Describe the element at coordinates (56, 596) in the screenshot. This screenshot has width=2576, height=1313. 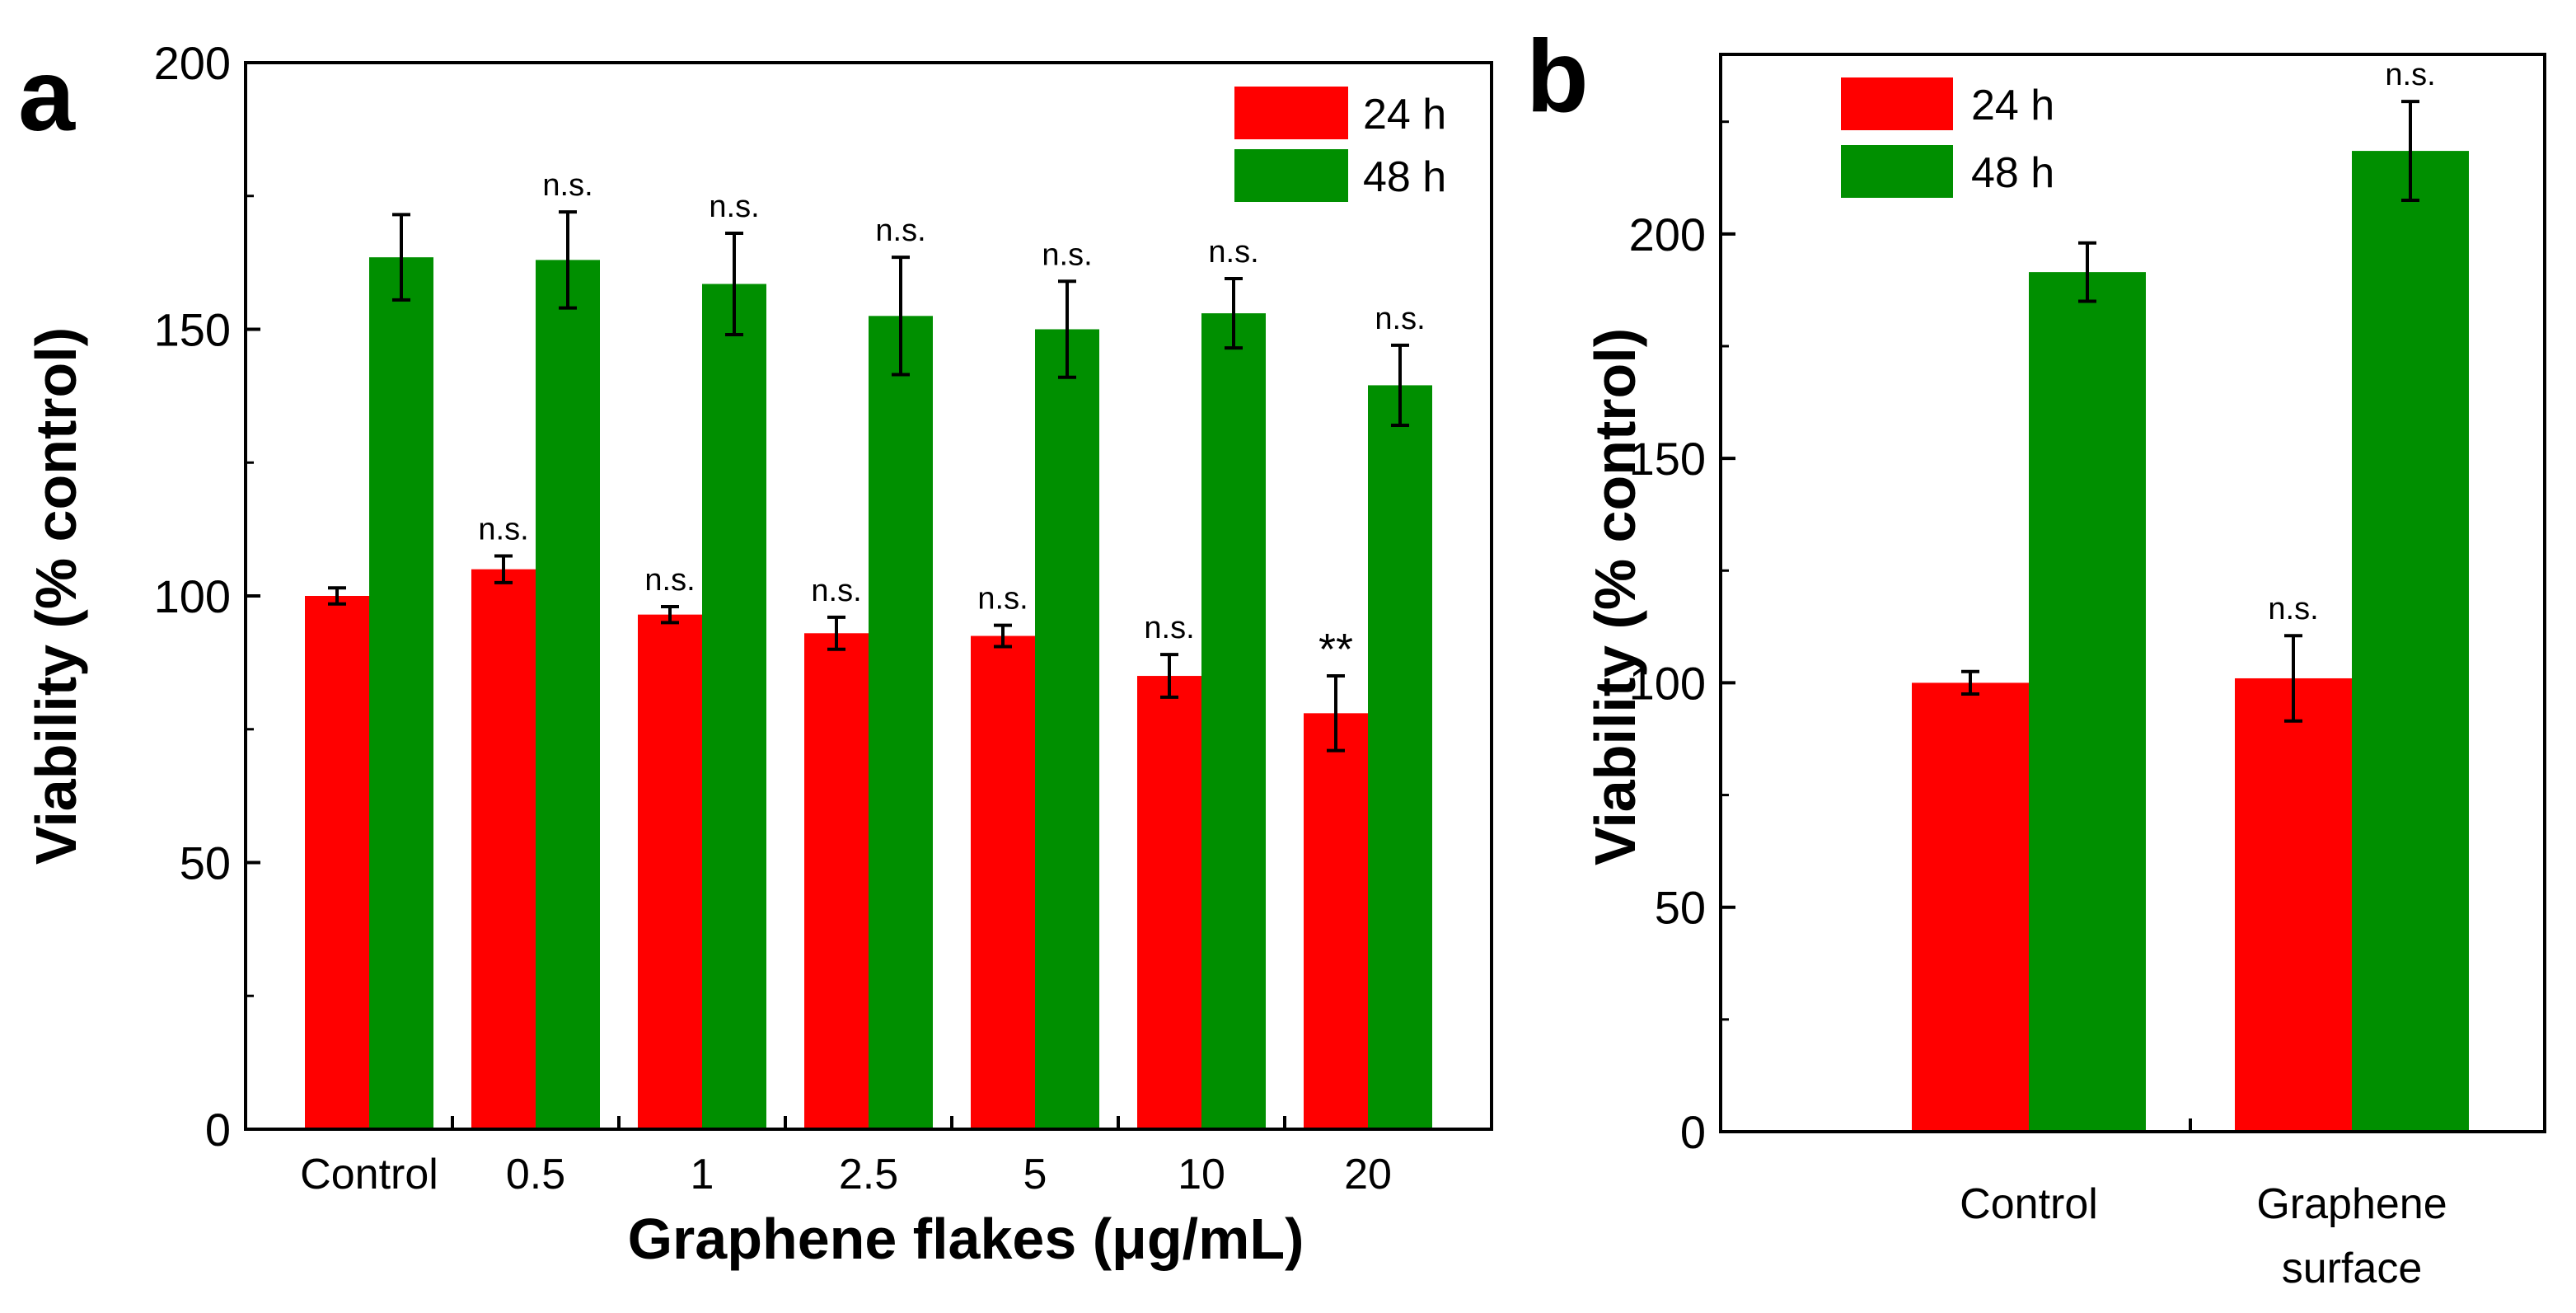
I see `panel-a-y-axis-title: Viability (% control)` at that location.